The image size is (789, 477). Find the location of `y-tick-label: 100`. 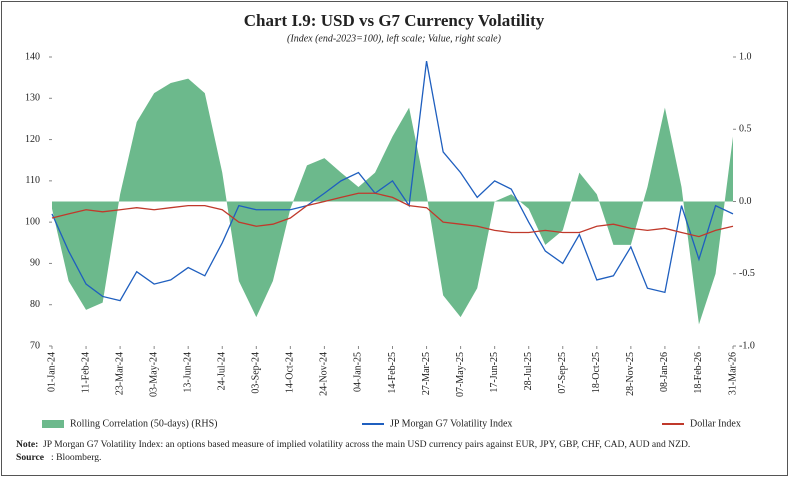

y-tick-label: 100 is located at coordinates (32, 221).